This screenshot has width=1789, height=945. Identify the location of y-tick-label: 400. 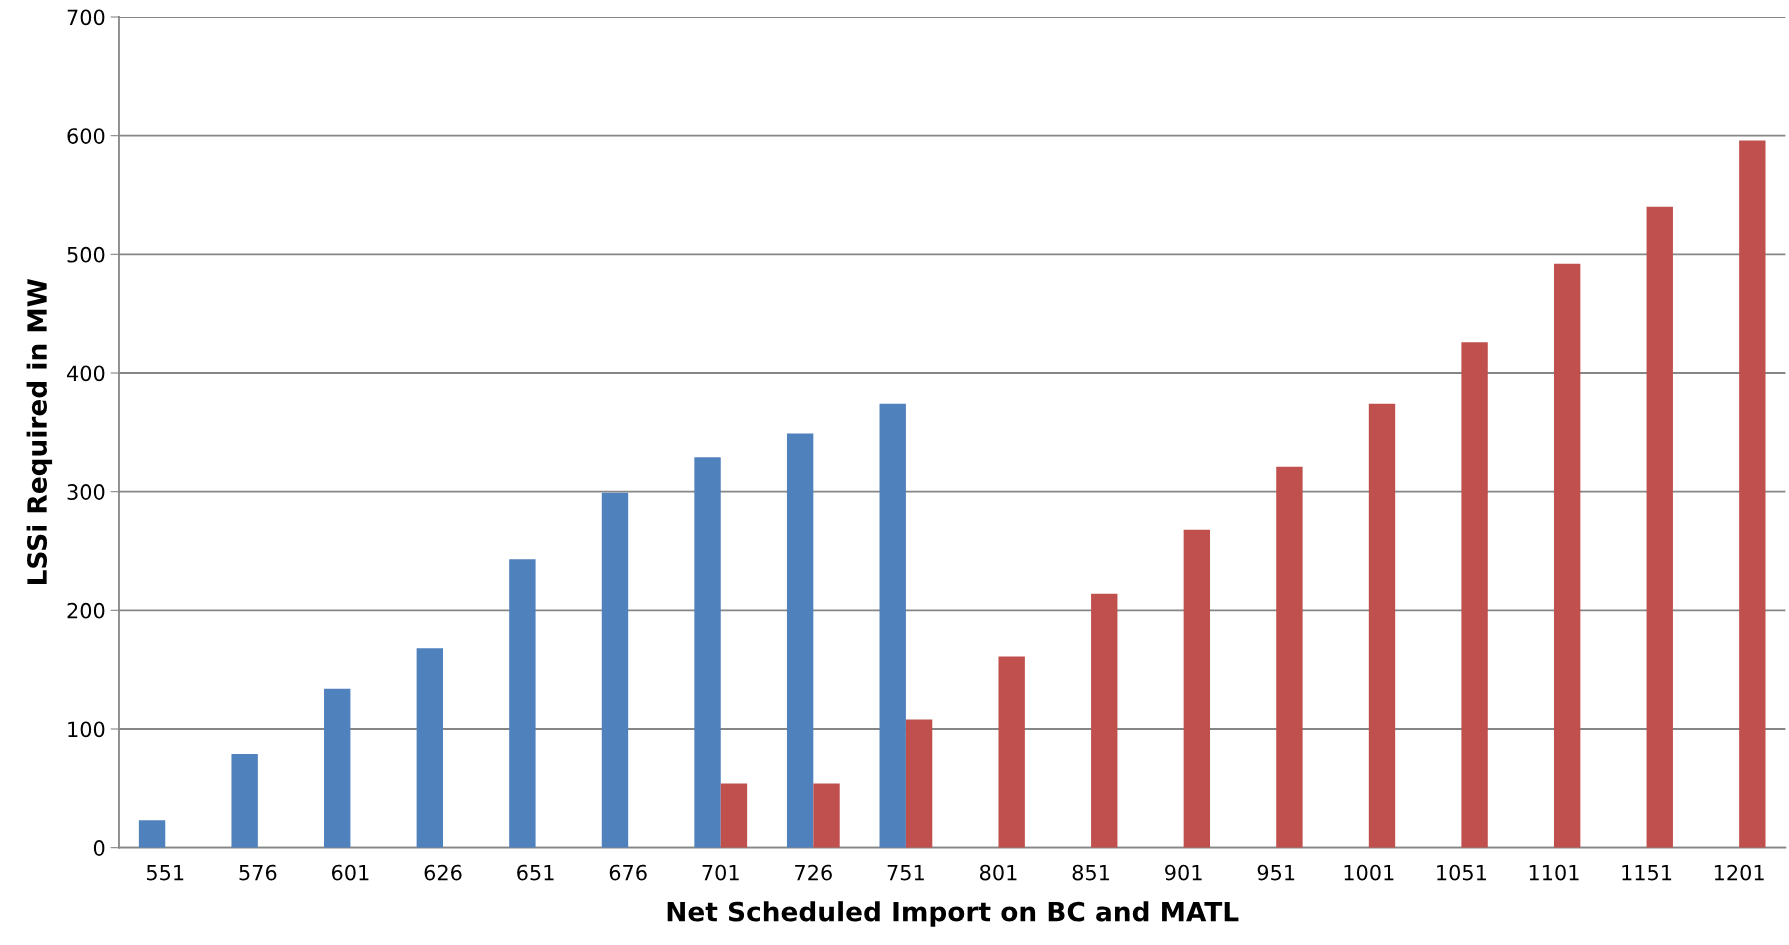
(86, 373).